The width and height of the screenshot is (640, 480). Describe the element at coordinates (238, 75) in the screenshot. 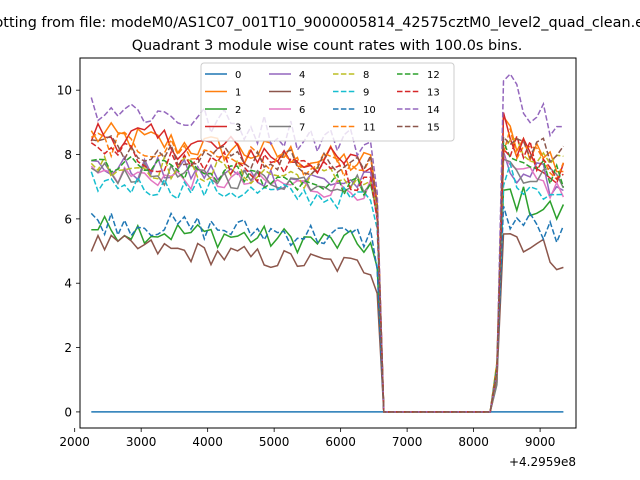

I see `legend-label-0: 0` at that location.